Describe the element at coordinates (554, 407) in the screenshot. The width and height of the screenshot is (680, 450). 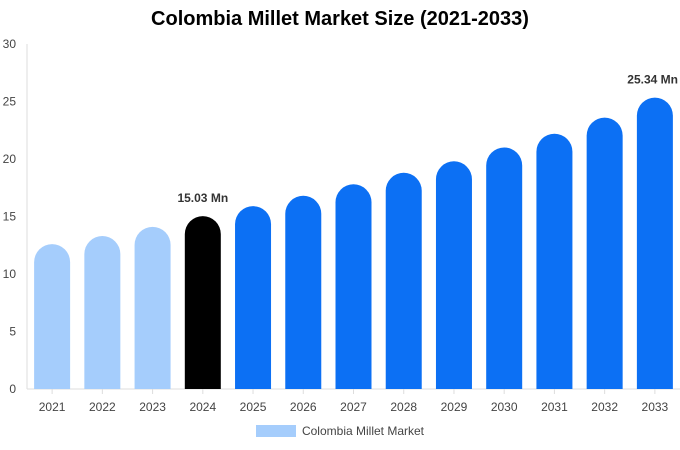
I see `x-tick-label: 2031` at that location.